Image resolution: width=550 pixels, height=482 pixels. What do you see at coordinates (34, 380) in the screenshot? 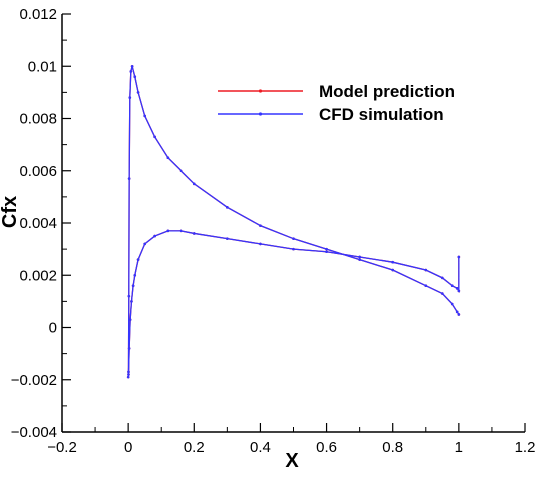
I see `y-tick-label: −0.002` at bounding box center [34, 380].